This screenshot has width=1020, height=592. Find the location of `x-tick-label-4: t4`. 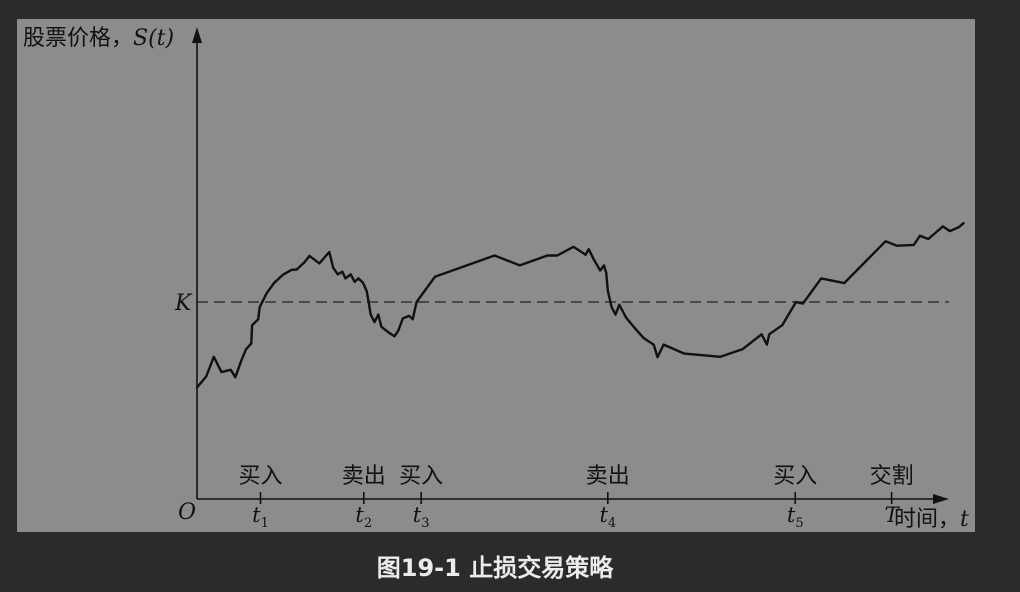

x-tick-label-4: t4 is located at coordinates (607, 517).